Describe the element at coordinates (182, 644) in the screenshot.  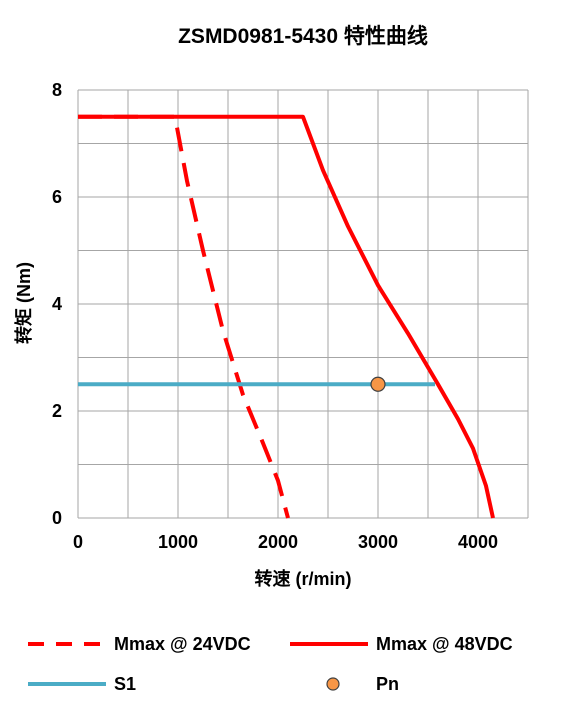
I see `legend-item-mmax-24vdc-label: Mmax @ 24VDC` at that location.